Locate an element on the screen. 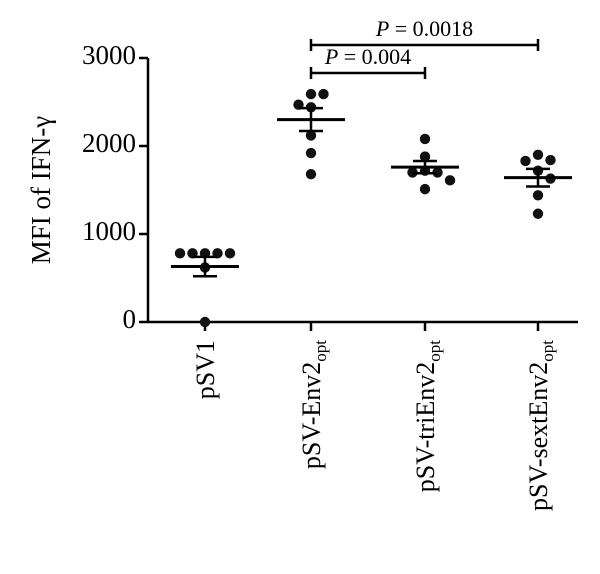 The width and height of the screenshot is (600, 574). y-tick-label: 0 is located at coordinates (130, 319).